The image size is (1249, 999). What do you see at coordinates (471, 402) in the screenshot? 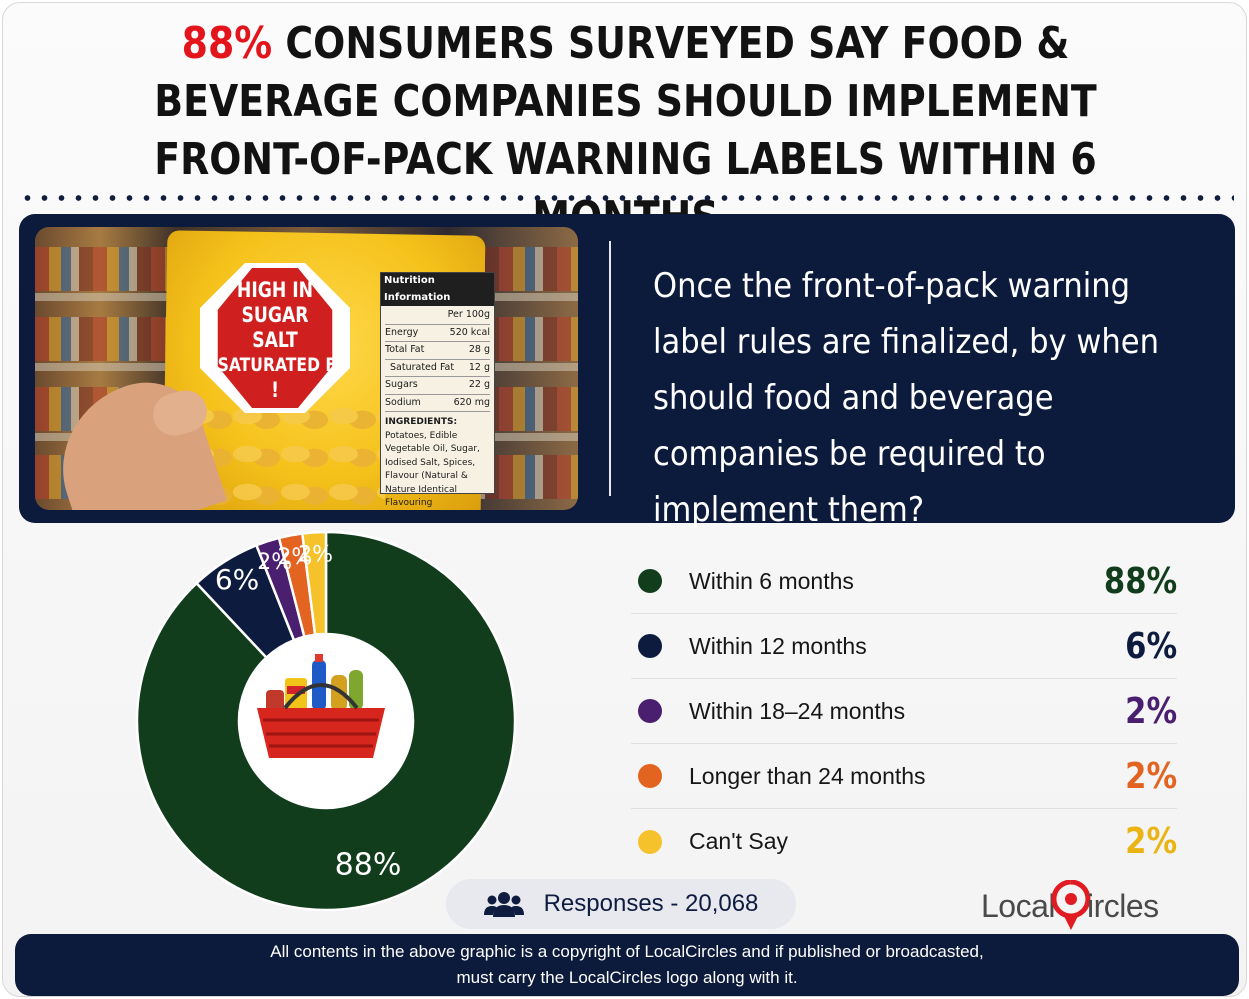
I see `nutrition-value: 620 mg` at bounding box center [471, 402].